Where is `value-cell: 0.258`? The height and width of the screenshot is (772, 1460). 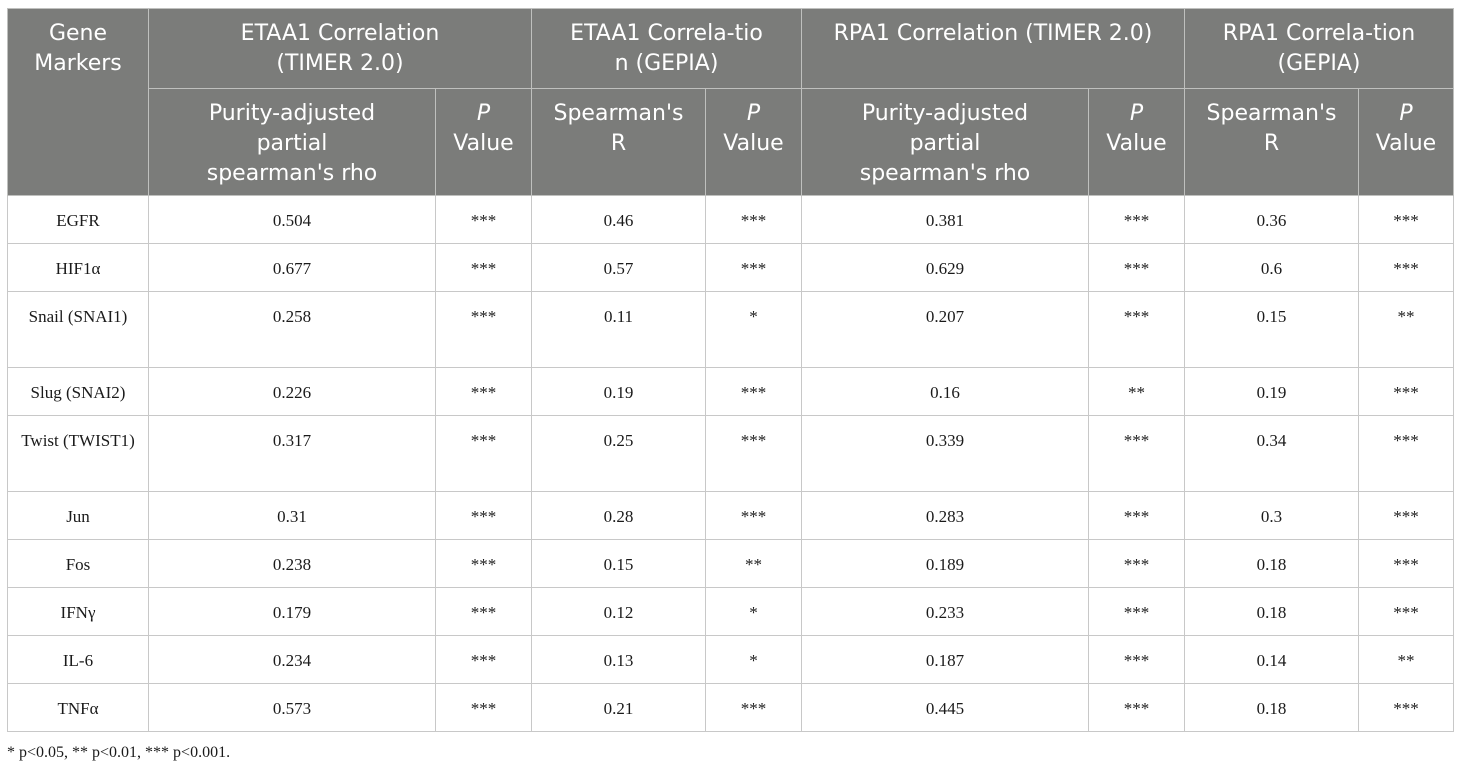 value-cell: 0.258 is located at coordinates (292, 329).